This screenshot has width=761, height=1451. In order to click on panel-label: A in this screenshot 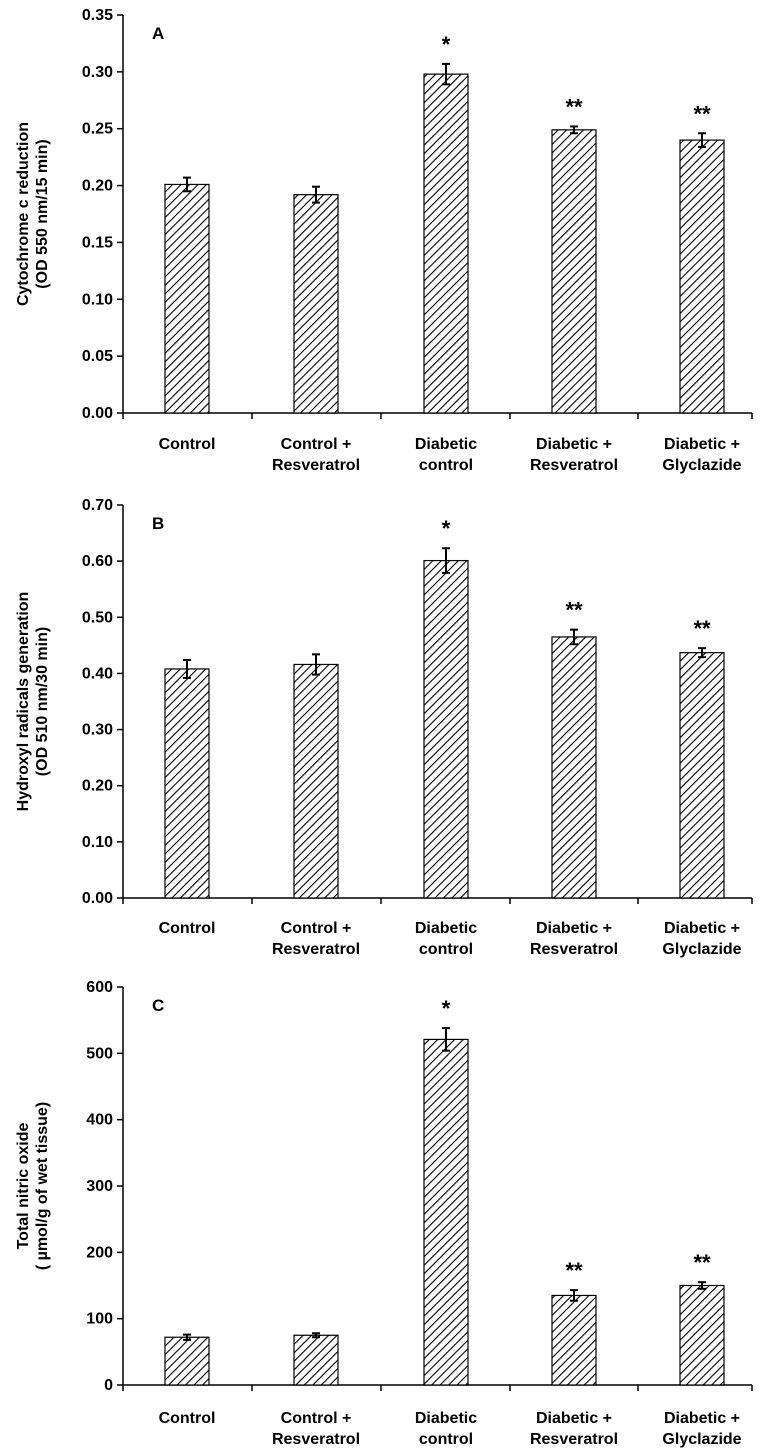, I will do `click(158, 33)`.